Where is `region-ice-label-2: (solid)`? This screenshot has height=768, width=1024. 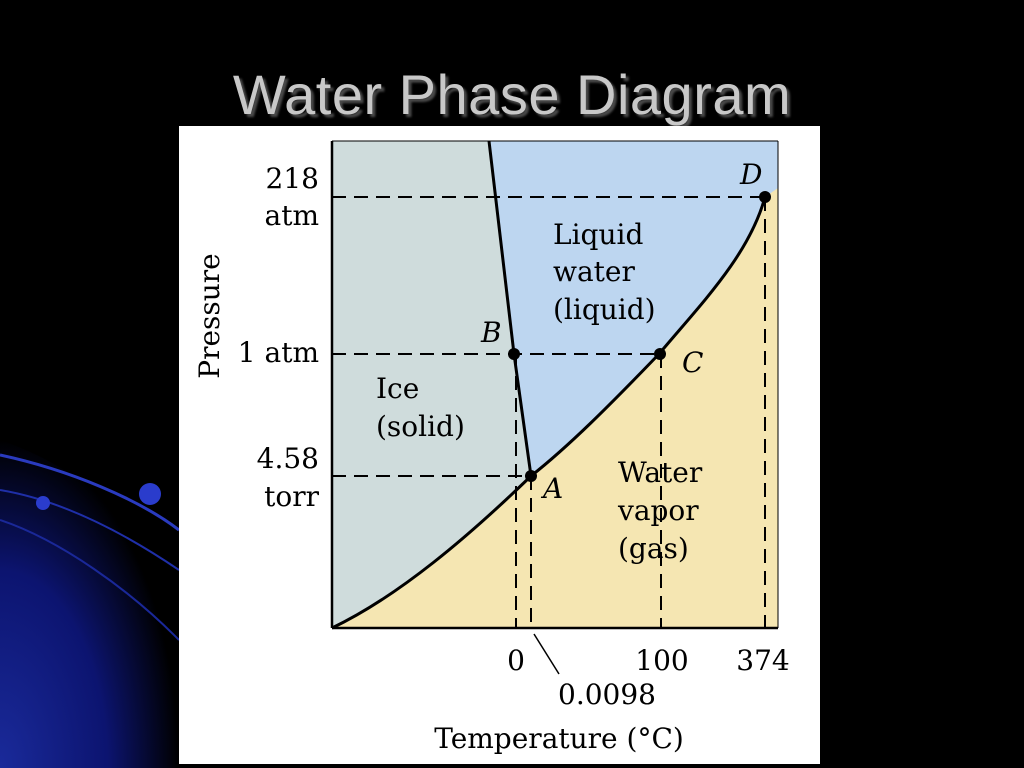 region-ice-label-2: (solid) is located at coordinates (420, 426).